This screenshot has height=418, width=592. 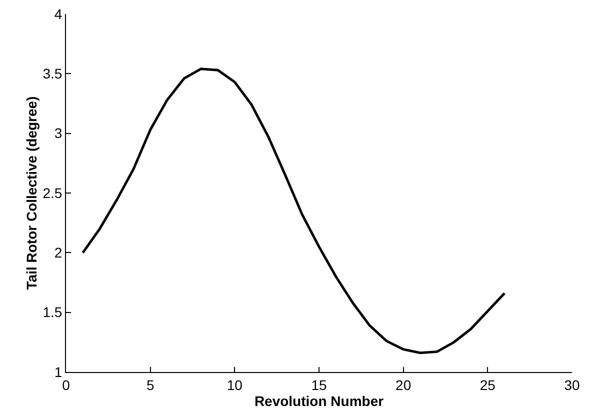 I want to click on y-tick-label: 2.5, so click(x=52, y=192).